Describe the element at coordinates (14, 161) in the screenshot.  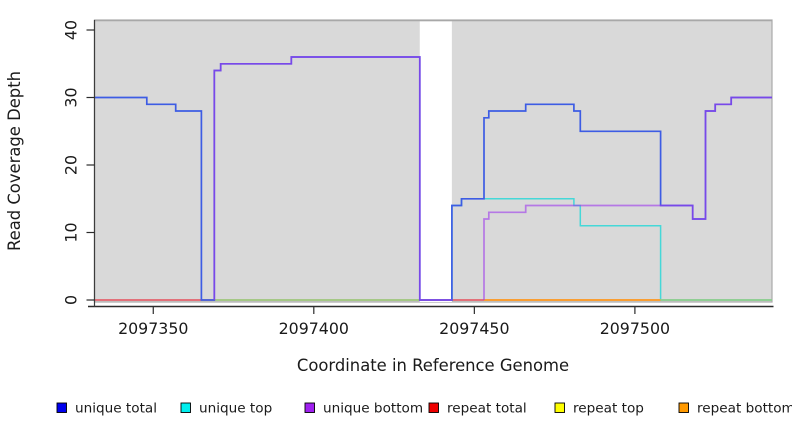
I see `y-axis-title: Read Coverage Depth` at that location.